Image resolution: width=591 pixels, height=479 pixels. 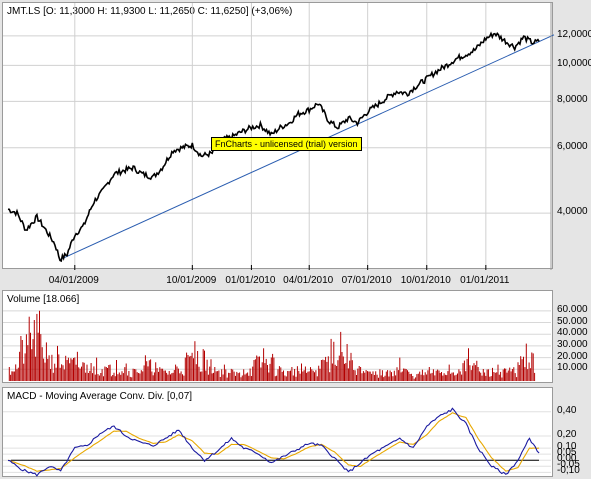 What do you see at coordinates (366, 280) in the screenshot?
I see `price-x-tick-label: 07/01/2010` at bounding box center [366, 280].